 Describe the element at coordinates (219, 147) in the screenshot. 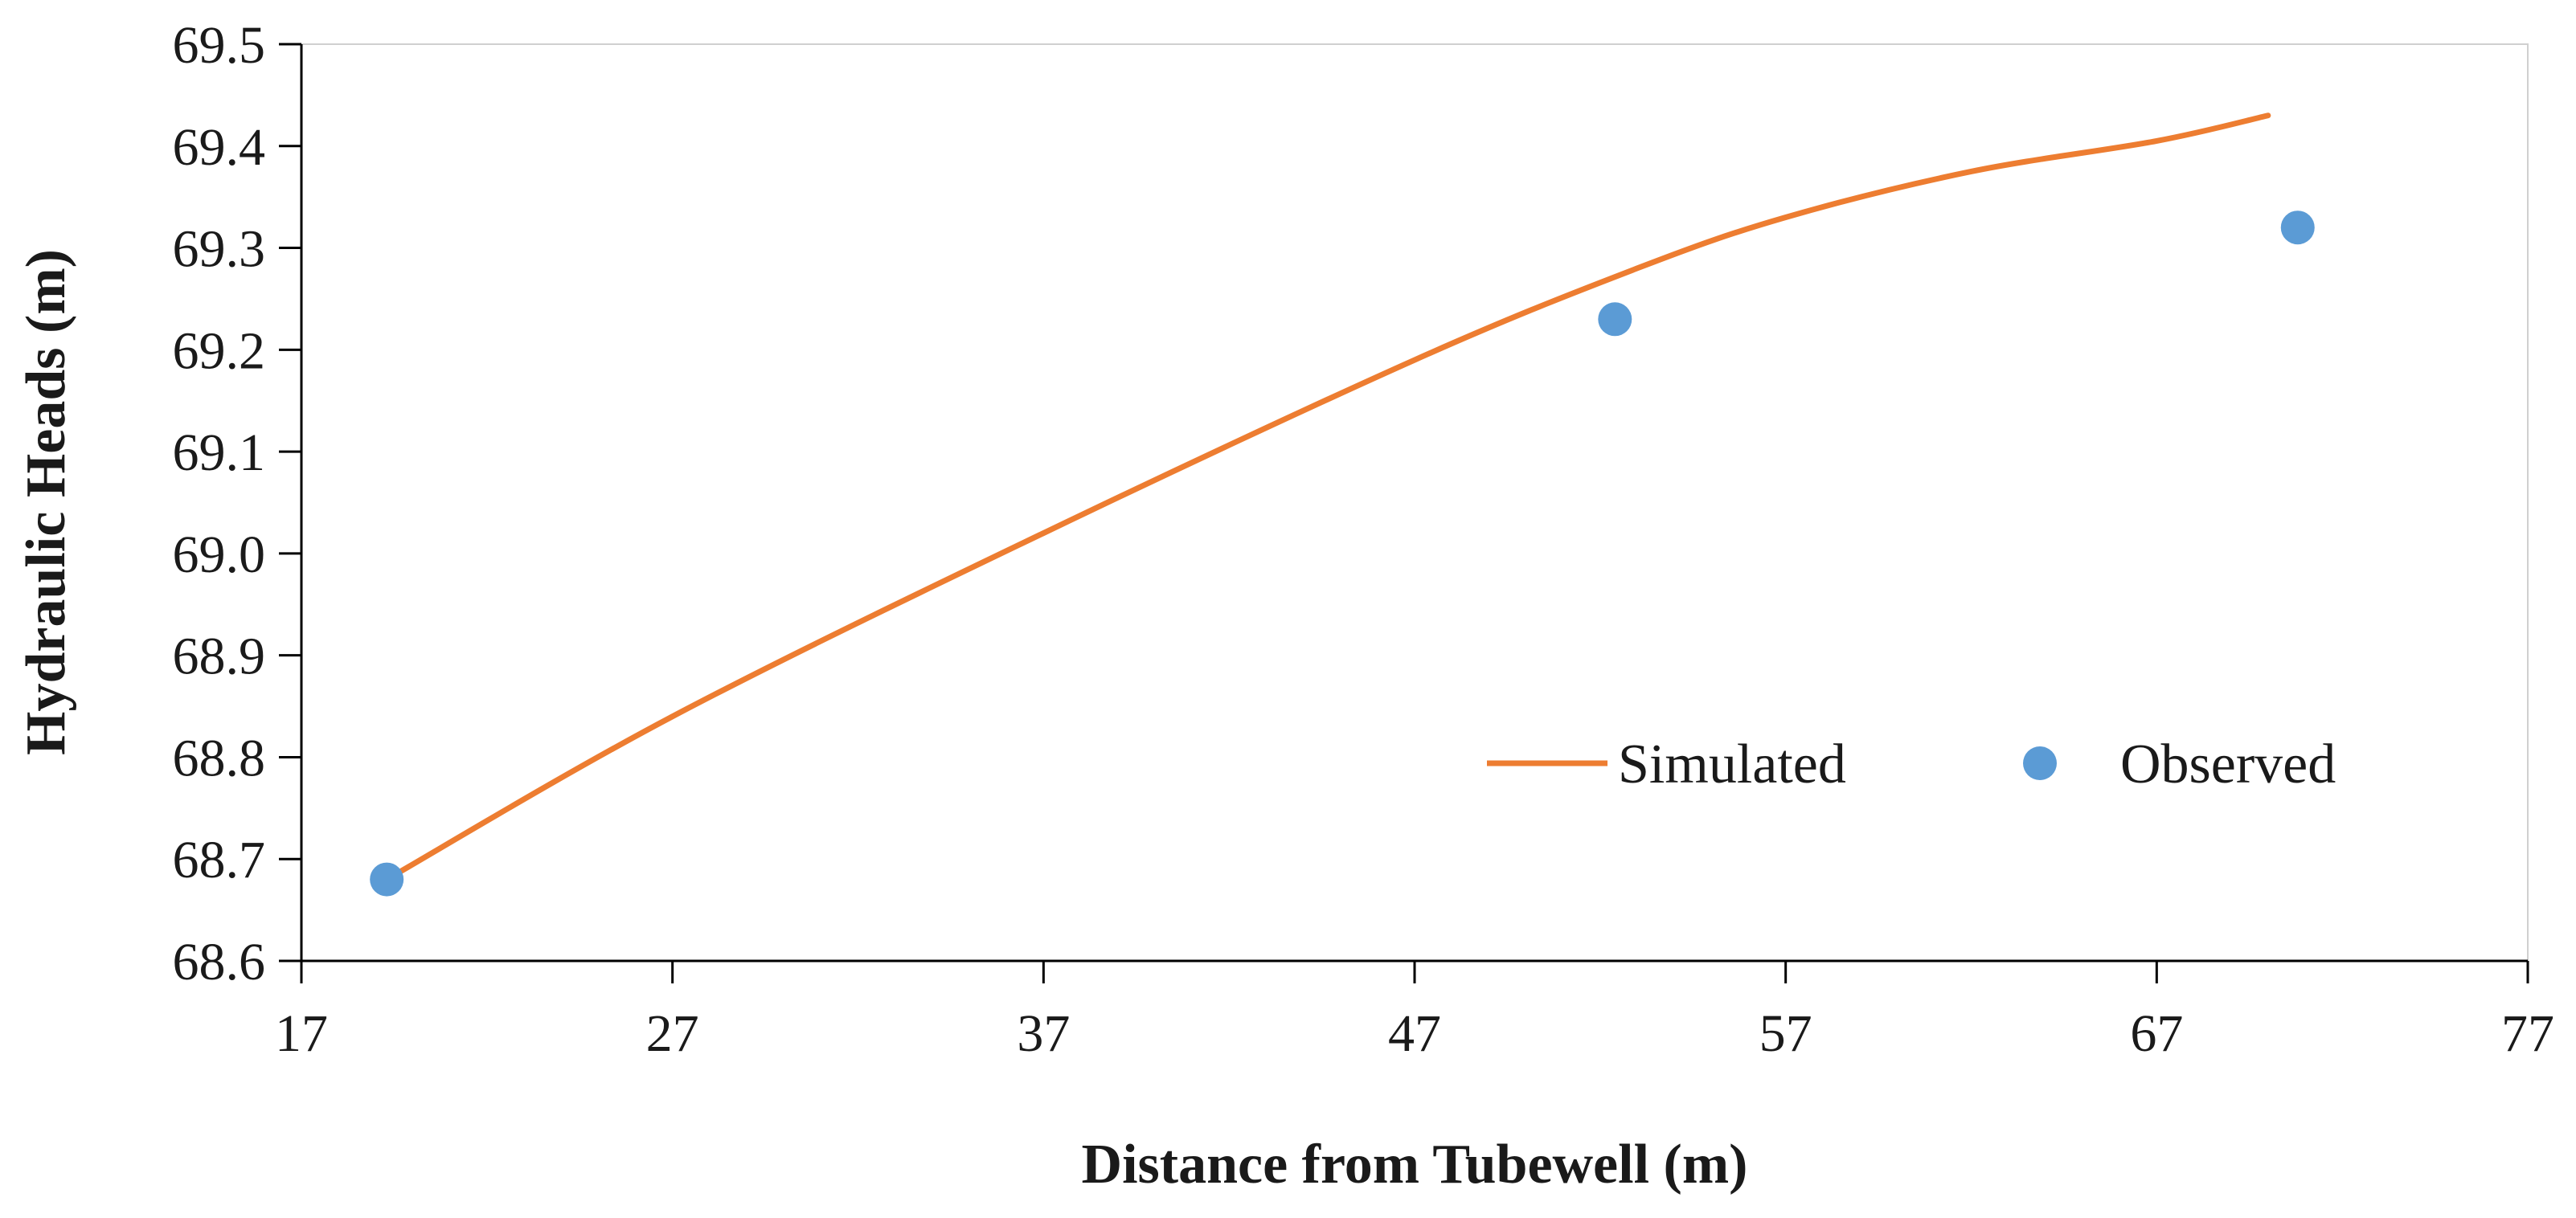

I see `y-tick-label: 69.4` at that location.